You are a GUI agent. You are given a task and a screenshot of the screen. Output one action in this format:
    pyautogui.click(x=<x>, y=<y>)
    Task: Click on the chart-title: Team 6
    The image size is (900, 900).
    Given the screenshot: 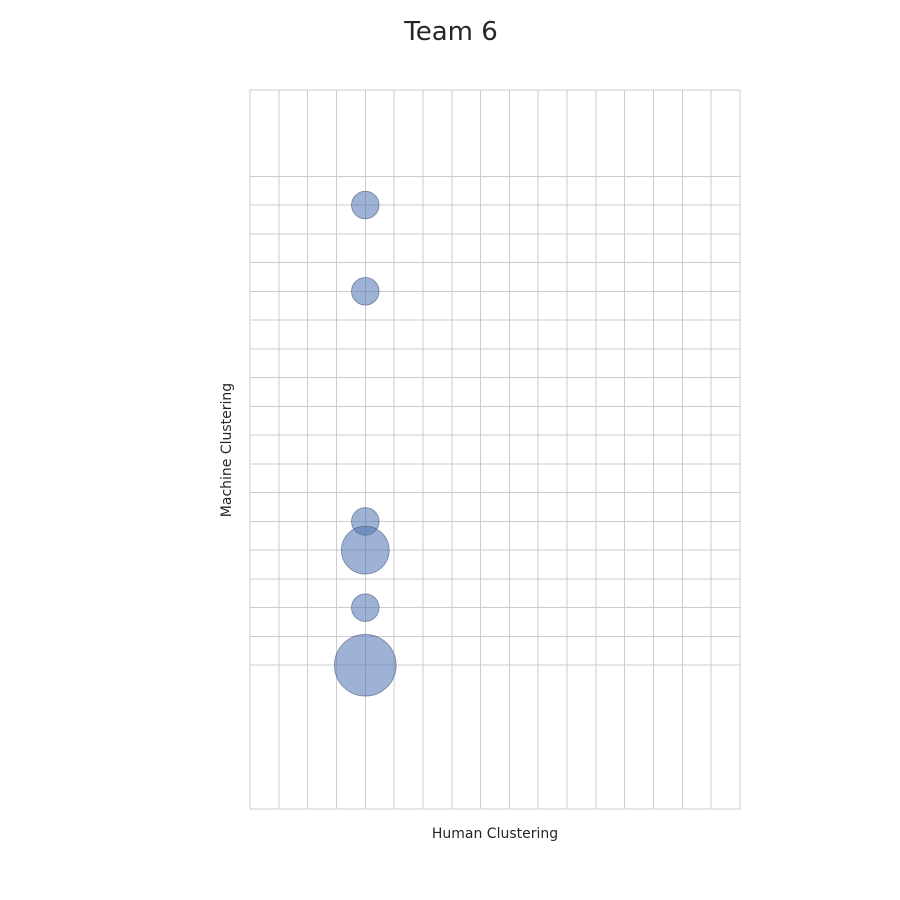 What is the action you would take?
    pyautogui.click(x=450, y=32)
    